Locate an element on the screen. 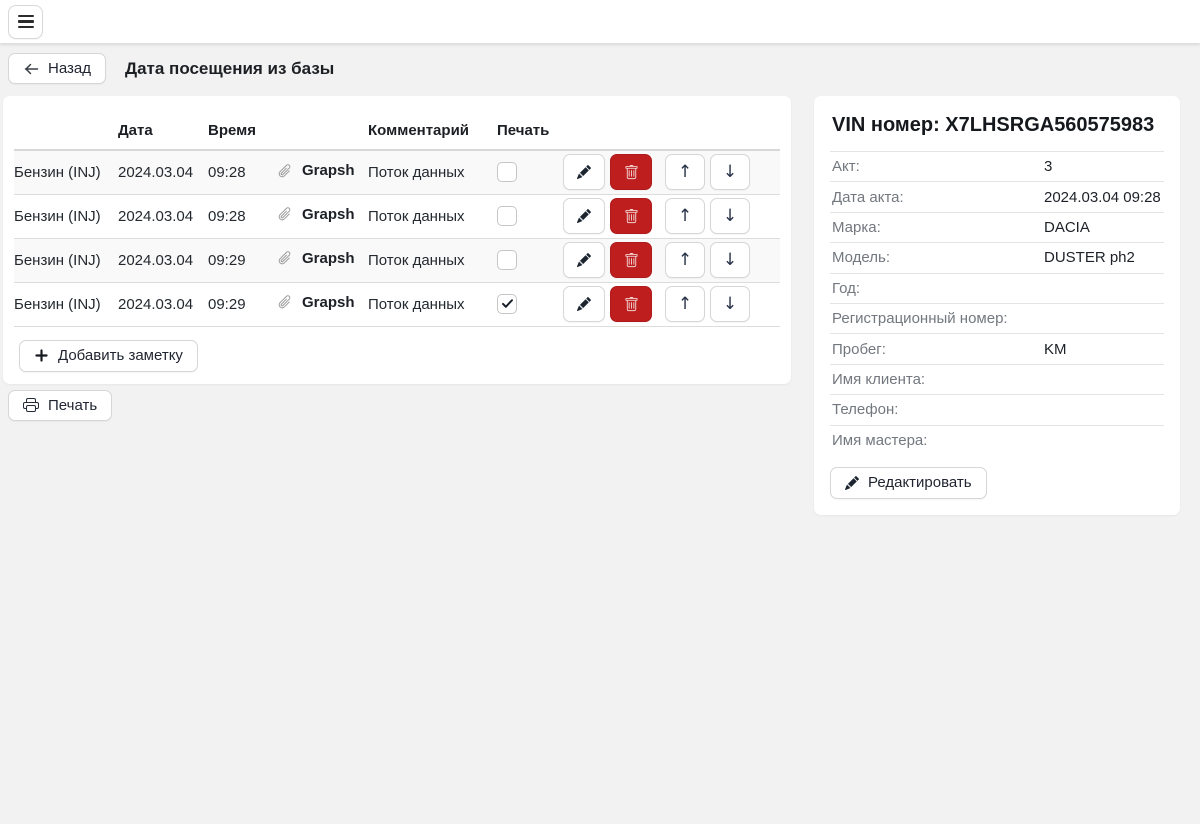  print-button: Печать is located at coordinates (60, 405).